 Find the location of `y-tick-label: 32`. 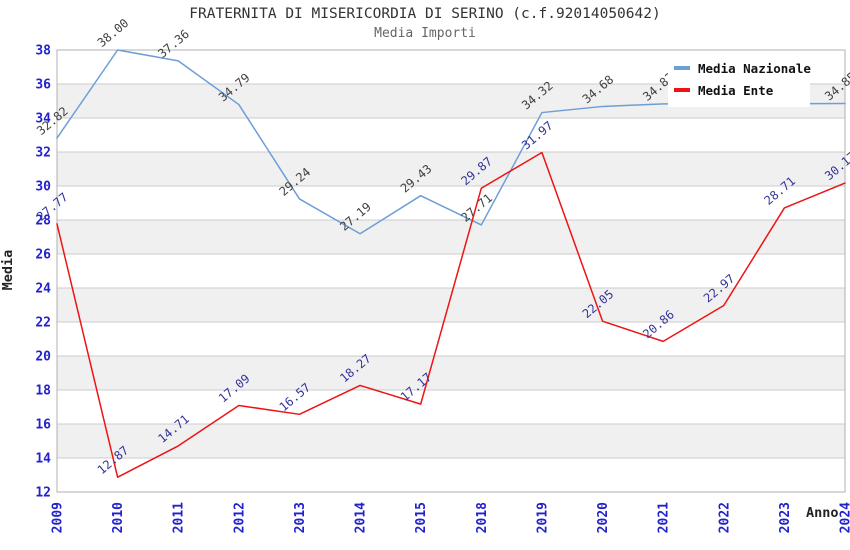

y-tick-label: 32 is located at coordinates (43, 153).